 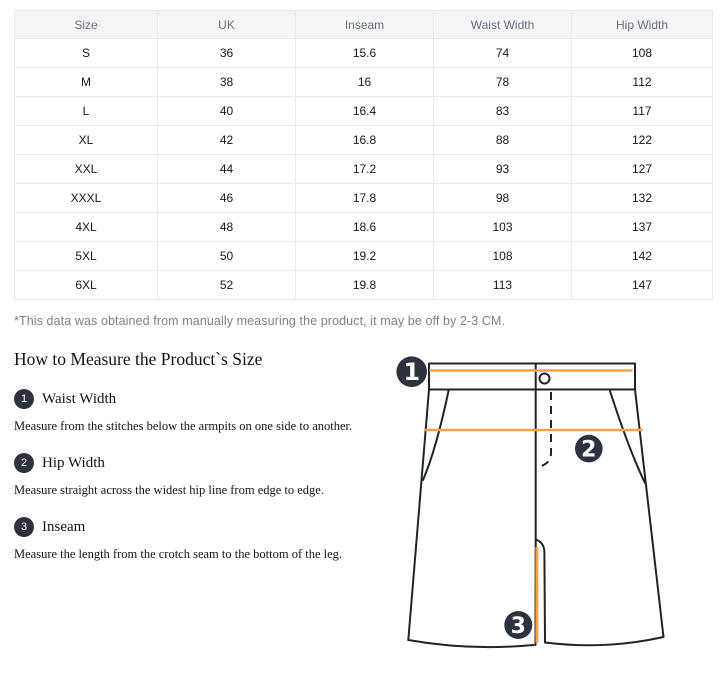 I want to click on how-to-measure-heading: How to Measure the Product`s Size, so click(x=138, y=359).